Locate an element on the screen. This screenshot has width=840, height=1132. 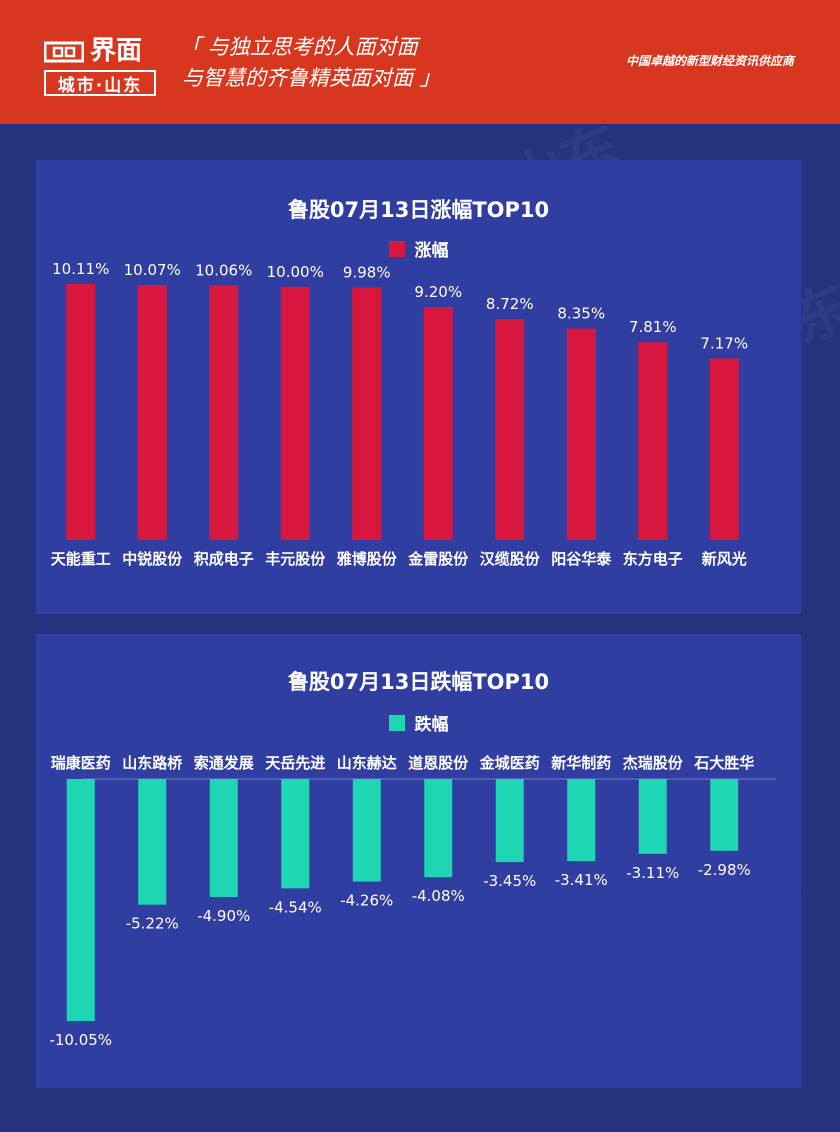
tick-label: 东方电子 is located at coordinates (653, 559).